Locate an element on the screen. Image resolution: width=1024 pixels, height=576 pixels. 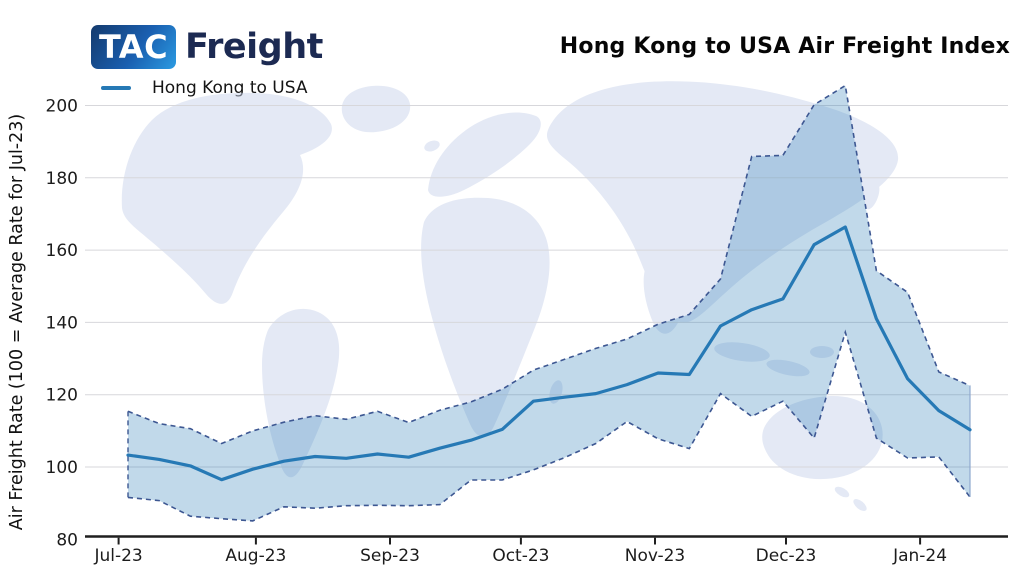
map-south-america is located at coordinates (301, 393).